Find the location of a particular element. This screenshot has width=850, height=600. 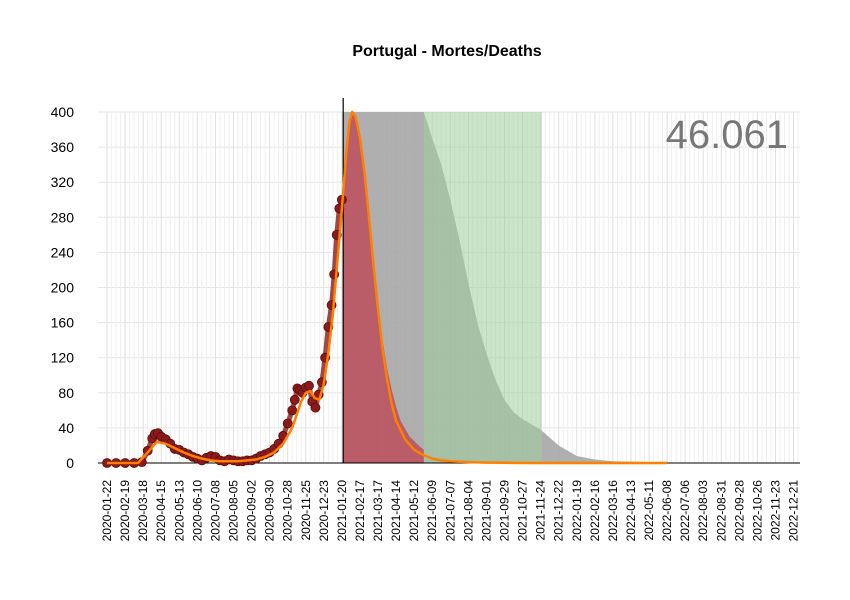

x-tick-label: 2022-04-13 is located at coordinates (631, 511).